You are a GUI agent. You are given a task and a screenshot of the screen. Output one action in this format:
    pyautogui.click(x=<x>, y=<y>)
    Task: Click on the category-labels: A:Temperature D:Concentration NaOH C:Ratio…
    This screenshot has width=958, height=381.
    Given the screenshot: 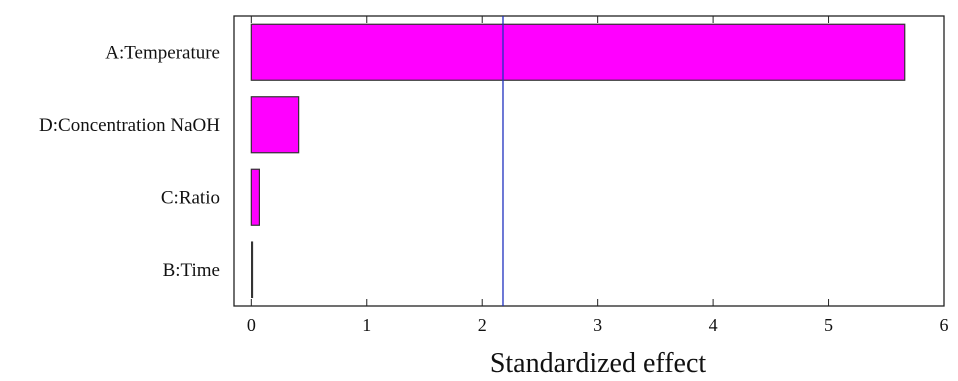 What is the action you would take?
    pyautogui.click(x=129, y=161)
    